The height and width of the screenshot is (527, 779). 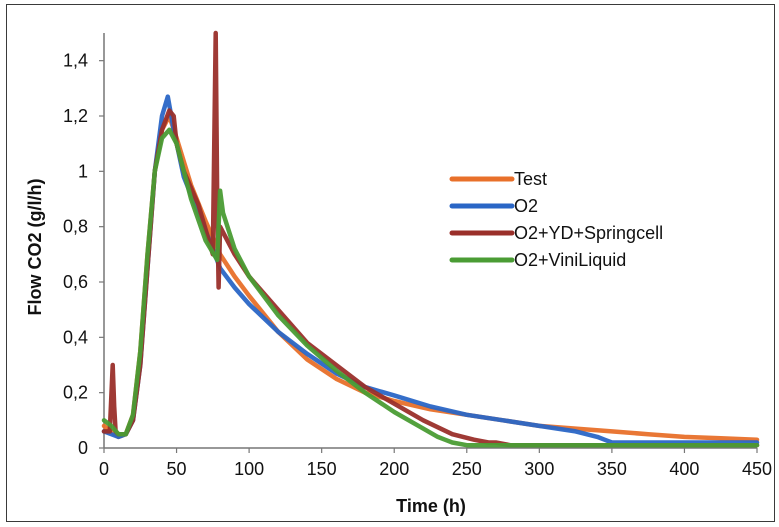 I want to click on y-tick-label: 0, so click(x=83, y=448).